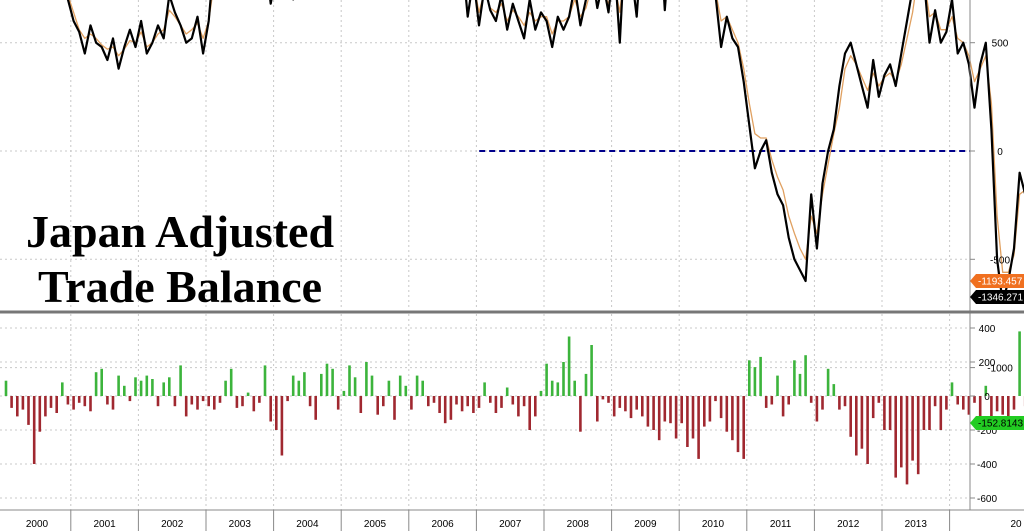 Image resolution: width=1024 pixels, height=531 pixels. What do you see at coordinates (848, 524) in the screenshot?
I see `x-tick-label: 2012` at bounding box center [848, 524].